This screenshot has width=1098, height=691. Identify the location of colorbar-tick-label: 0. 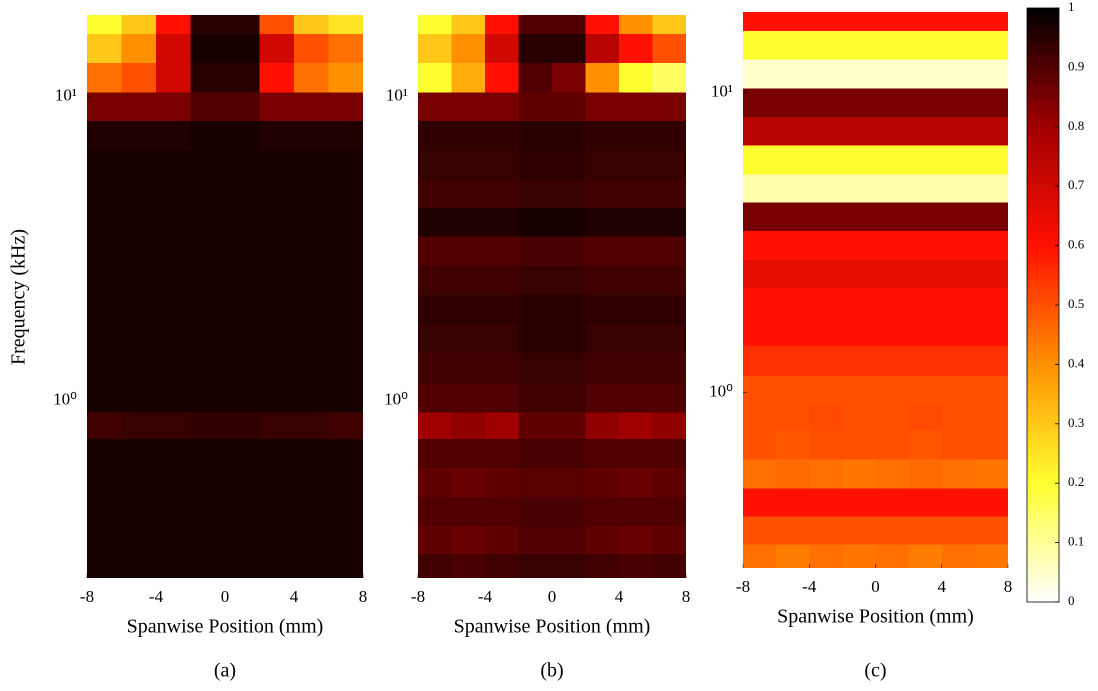
(1071, 600).